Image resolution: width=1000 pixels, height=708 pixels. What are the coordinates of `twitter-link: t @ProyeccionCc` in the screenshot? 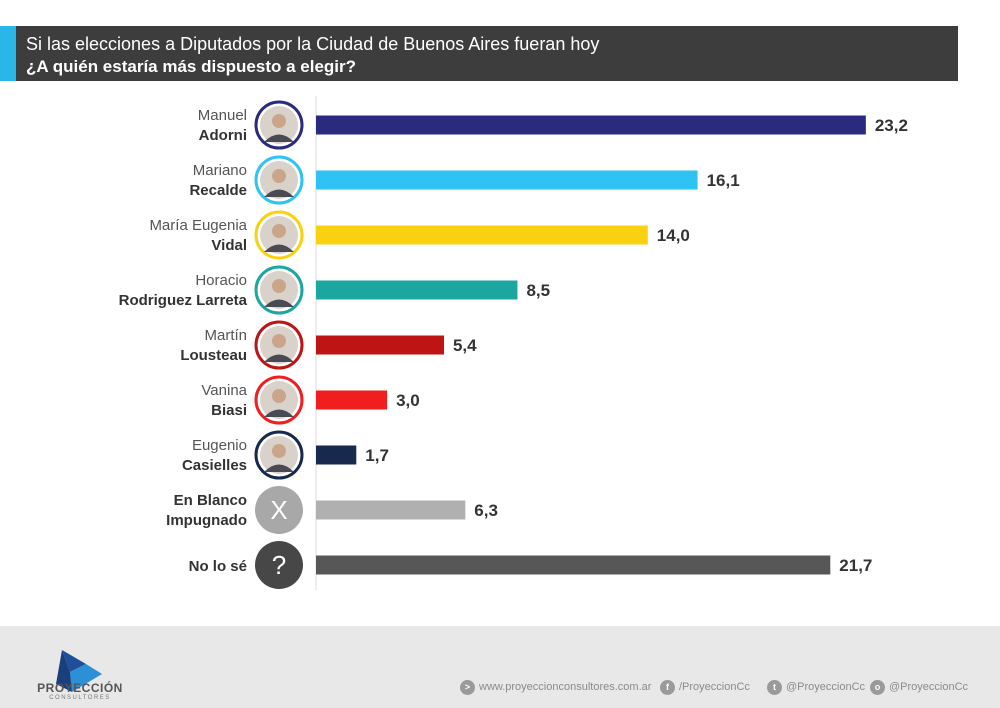 It's located at (816, 687).